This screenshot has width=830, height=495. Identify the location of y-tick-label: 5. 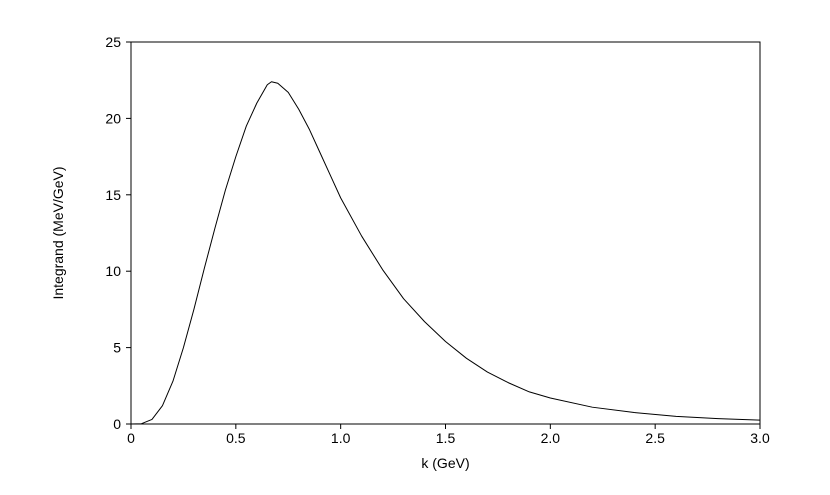
(117, 348).